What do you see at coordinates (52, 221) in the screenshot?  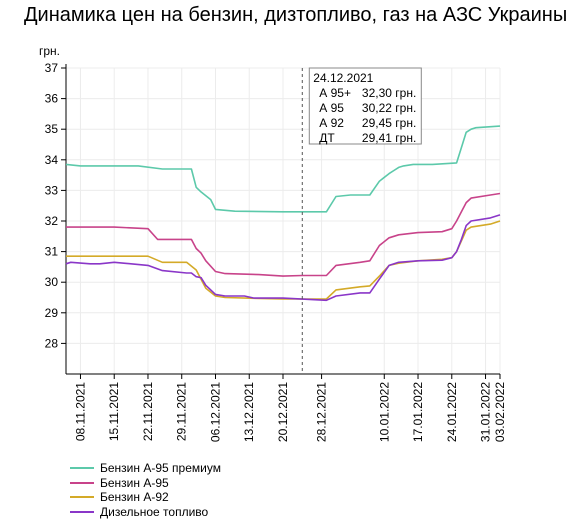 I see `y-tick-label: 32` at bounding box center [52, 221].